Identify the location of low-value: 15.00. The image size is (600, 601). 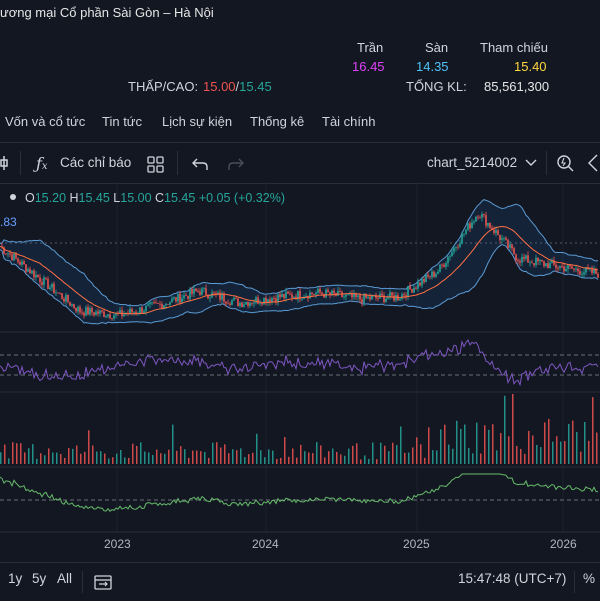
(219, 86).